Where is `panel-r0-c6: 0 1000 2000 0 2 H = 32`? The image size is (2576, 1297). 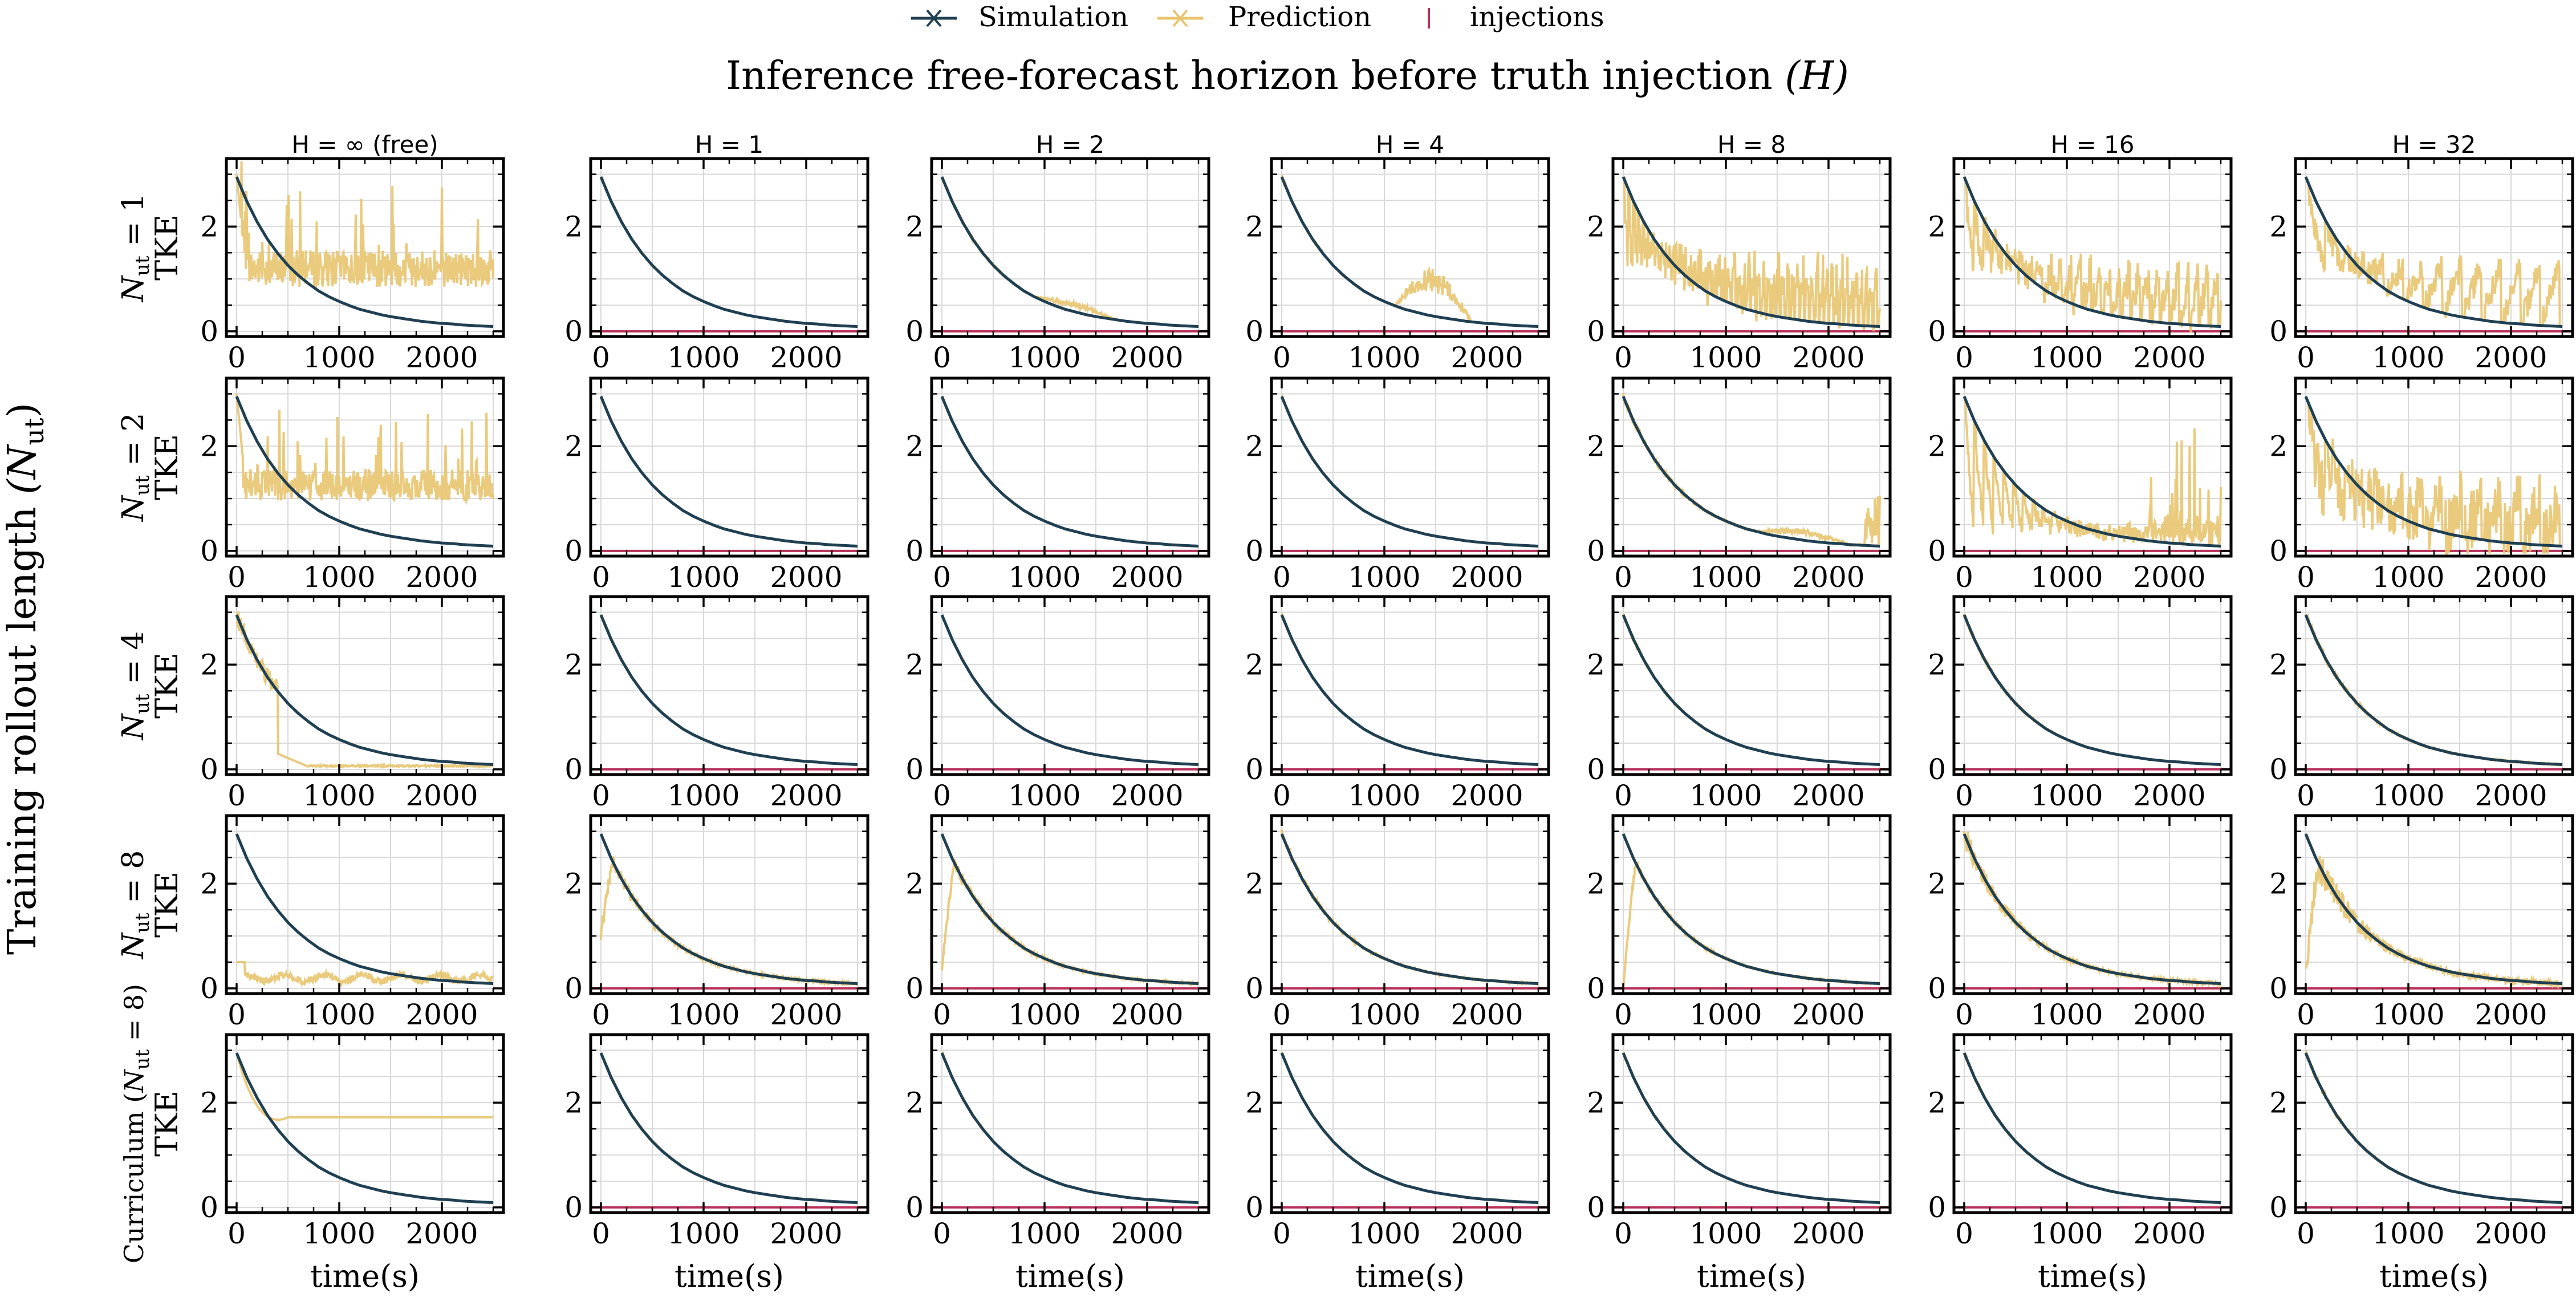
panel-r0-c6: 0 1000 2000 0 2 H = 32 is located at coordinates (2421, 252).